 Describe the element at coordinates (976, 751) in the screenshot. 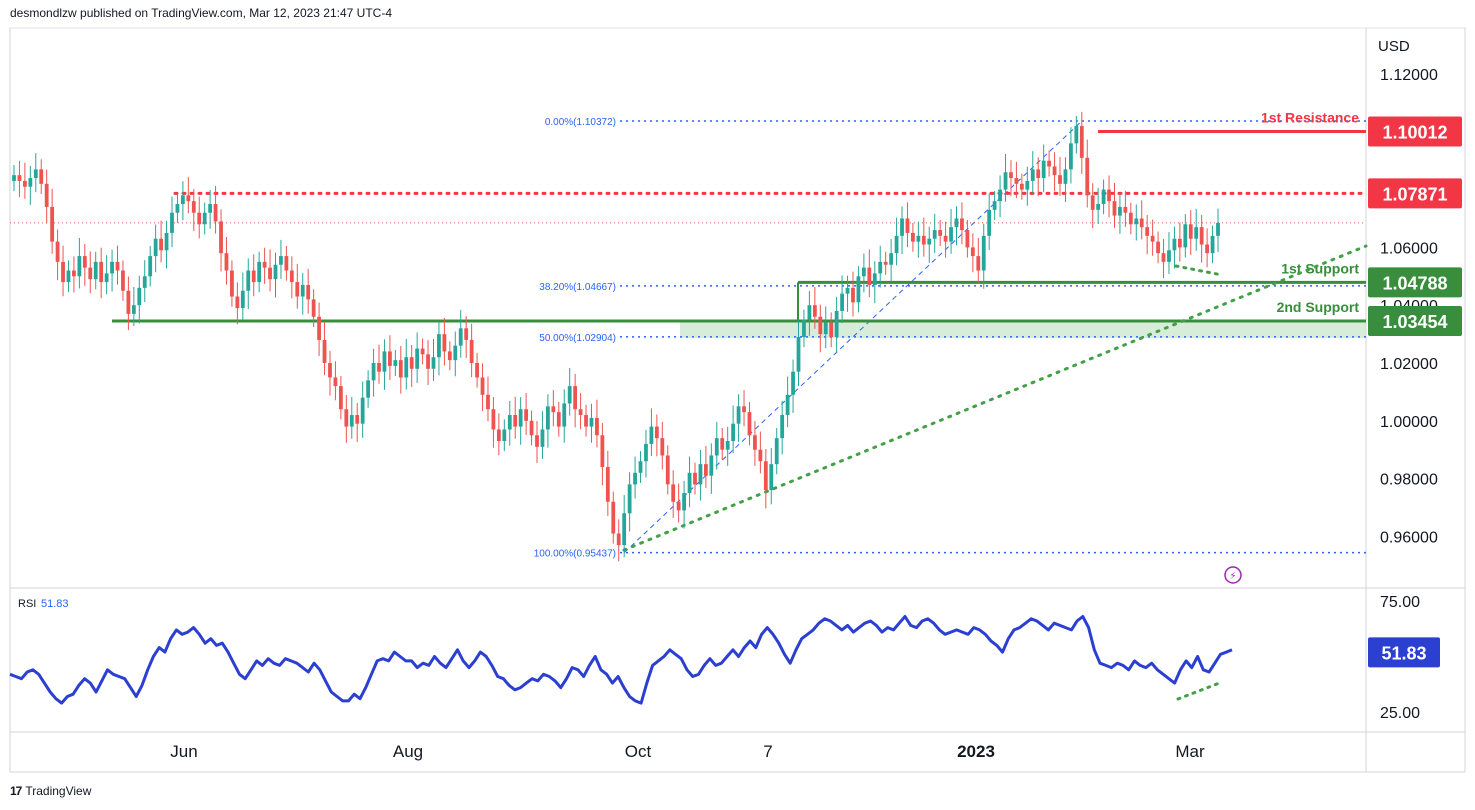

I see `time-tick-label: 2023` at that location.